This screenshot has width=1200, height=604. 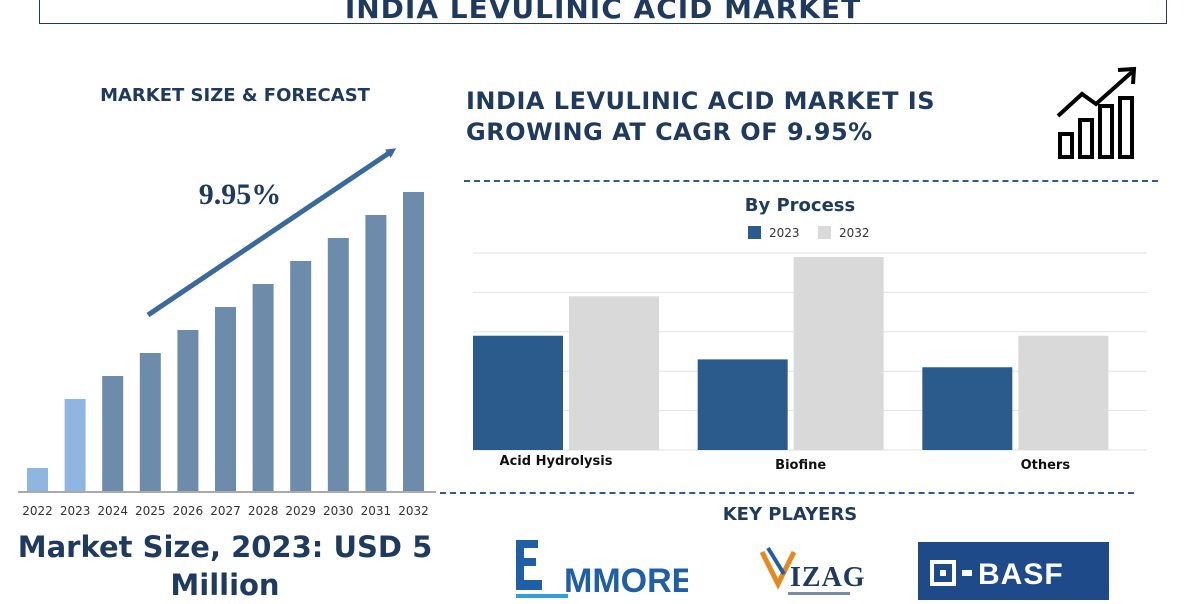 I want to click on process-bar-biofine-2023, so click(x=742, y=404).